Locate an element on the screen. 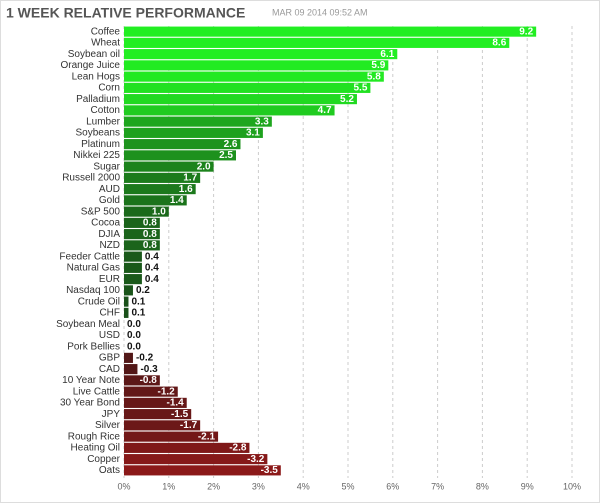  value-label: 6.1 is located at coordinates (387, 54).